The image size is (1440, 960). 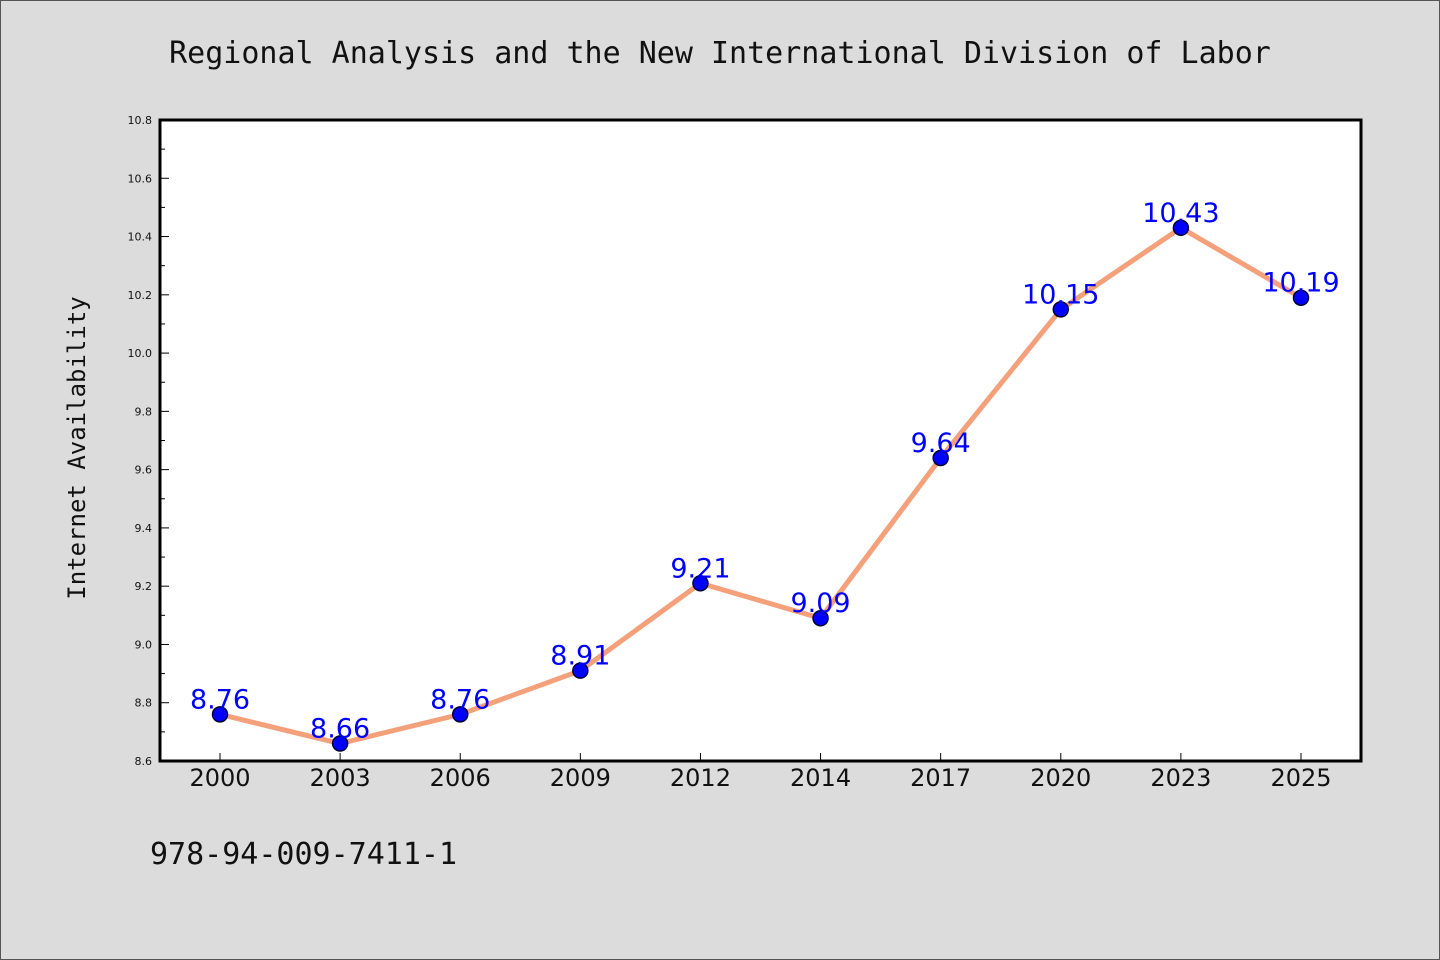 I want to click on x-tick-label: 2020, so click(x=1060, y=778).